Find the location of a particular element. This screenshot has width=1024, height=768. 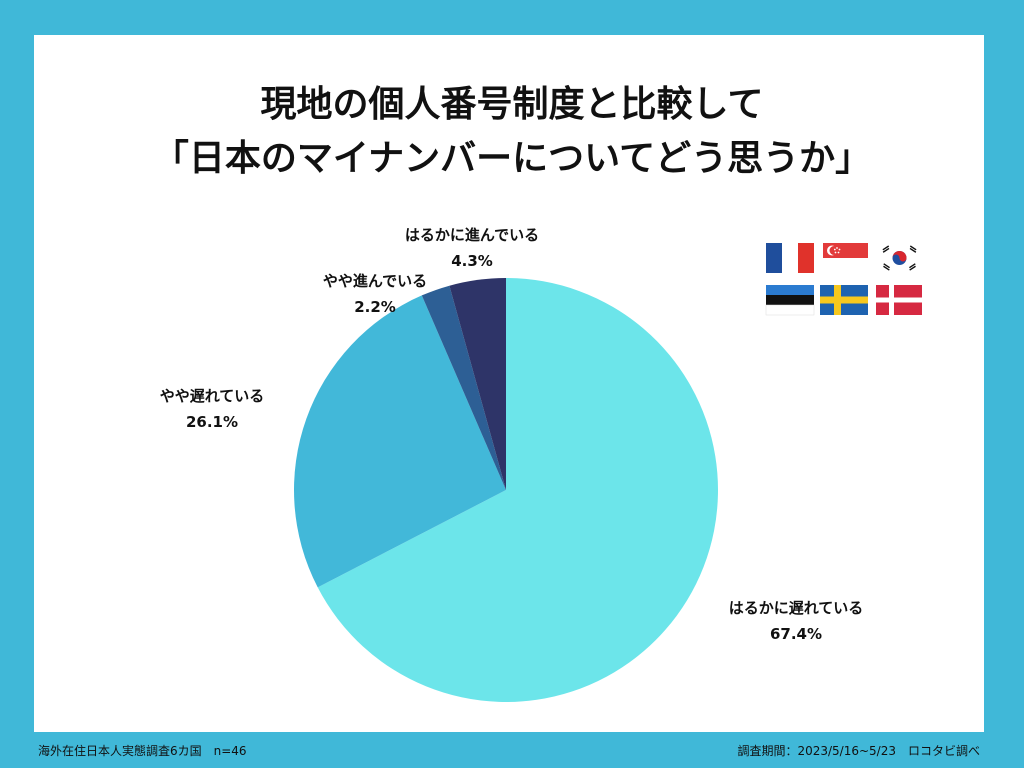

chart-title: 現地の個人番号制度と比較して 「日本のマイナンバーについてどう思うか」 is located at coordinates (512, 132).